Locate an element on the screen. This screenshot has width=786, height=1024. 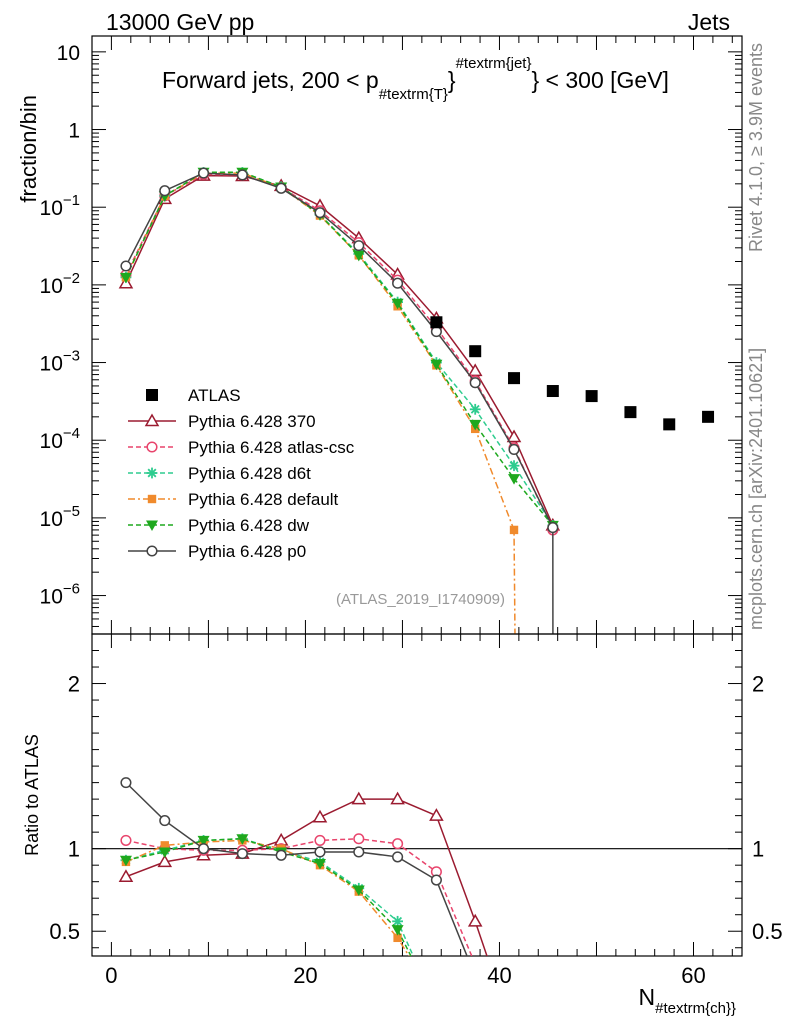
legend-label: Pythia 6.428 d6t is located at coordinates (249, 473).